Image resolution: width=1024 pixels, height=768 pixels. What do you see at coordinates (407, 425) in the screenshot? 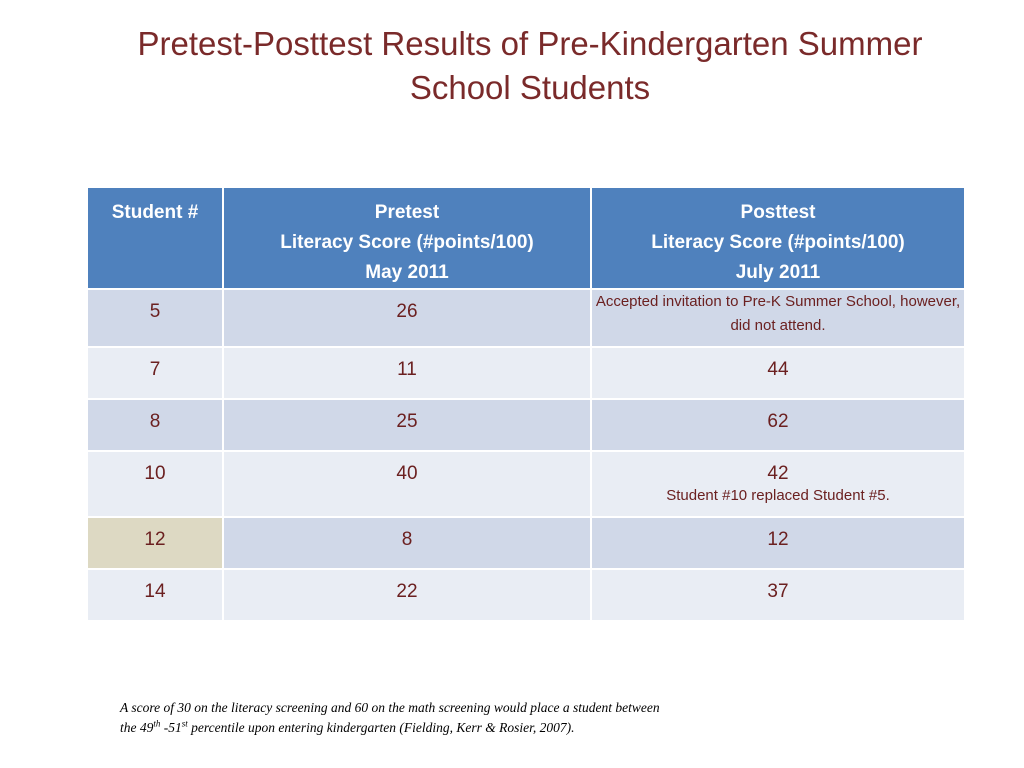
I see `cell-pretest: 25` at bounding box center [407, 425].